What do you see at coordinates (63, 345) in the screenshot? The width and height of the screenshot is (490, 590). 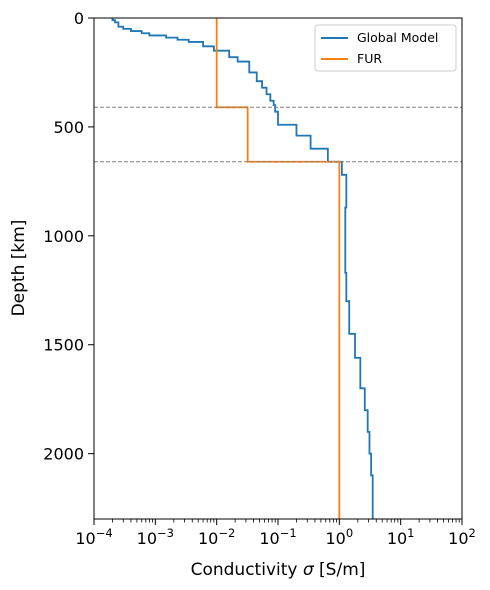 I see `y-tick-label: 1500` at bounding box center [63, 345].